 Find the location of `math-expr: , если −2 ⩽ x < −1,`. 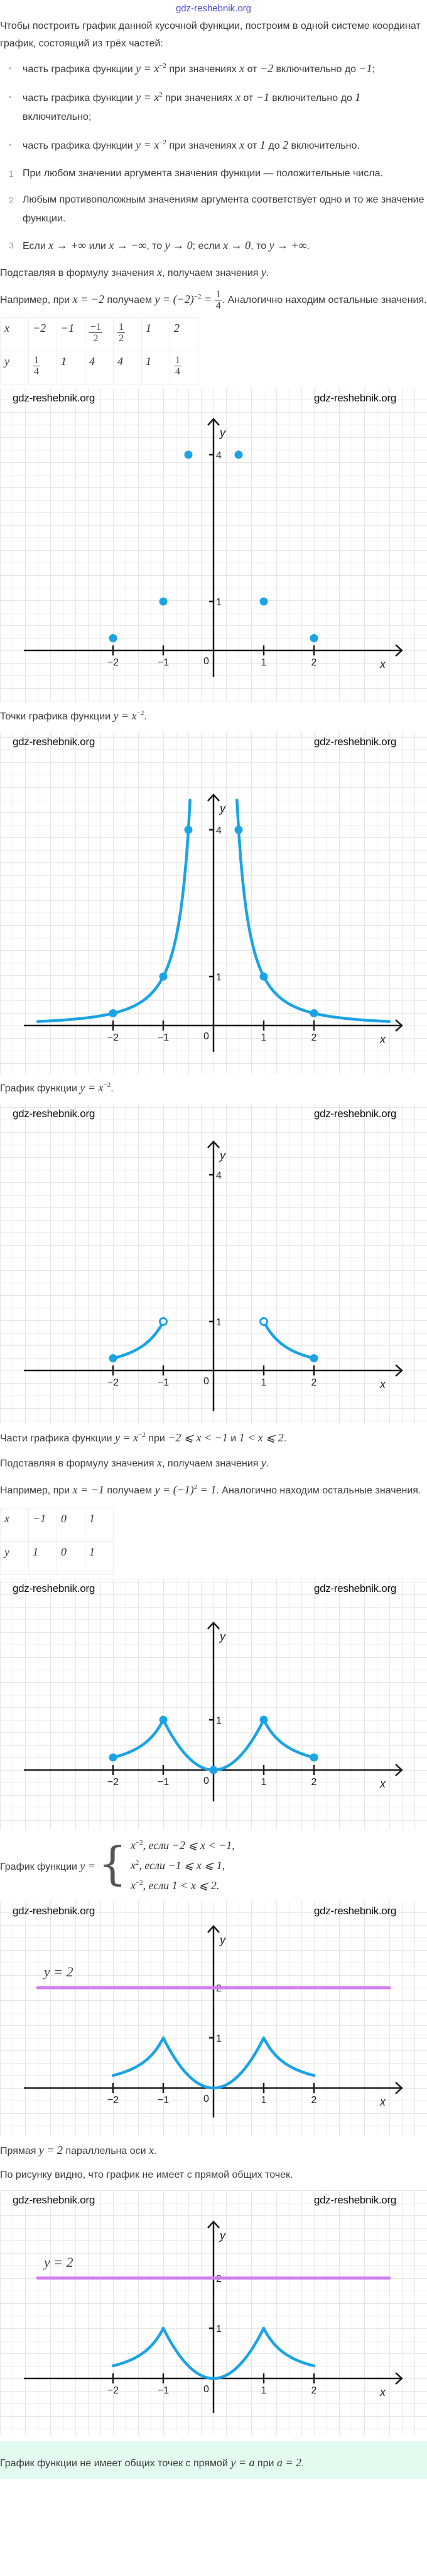

math-expr: , если −2 ⩽ x < −1, is located at coordinates (189, 1845).